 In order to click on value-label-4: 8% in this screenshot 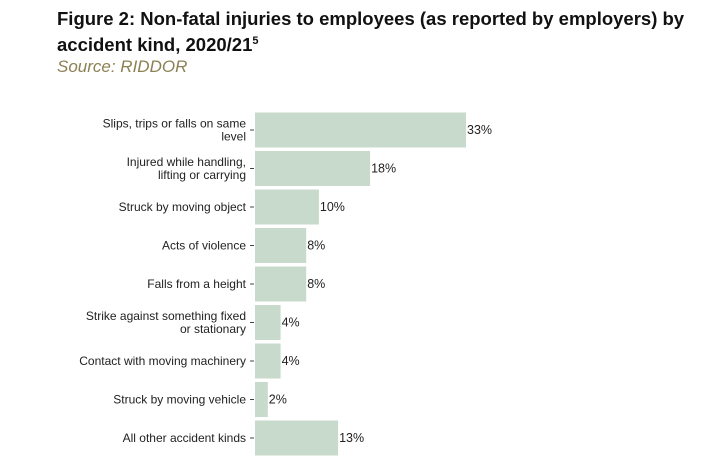, I will do `click(316, 284)`.